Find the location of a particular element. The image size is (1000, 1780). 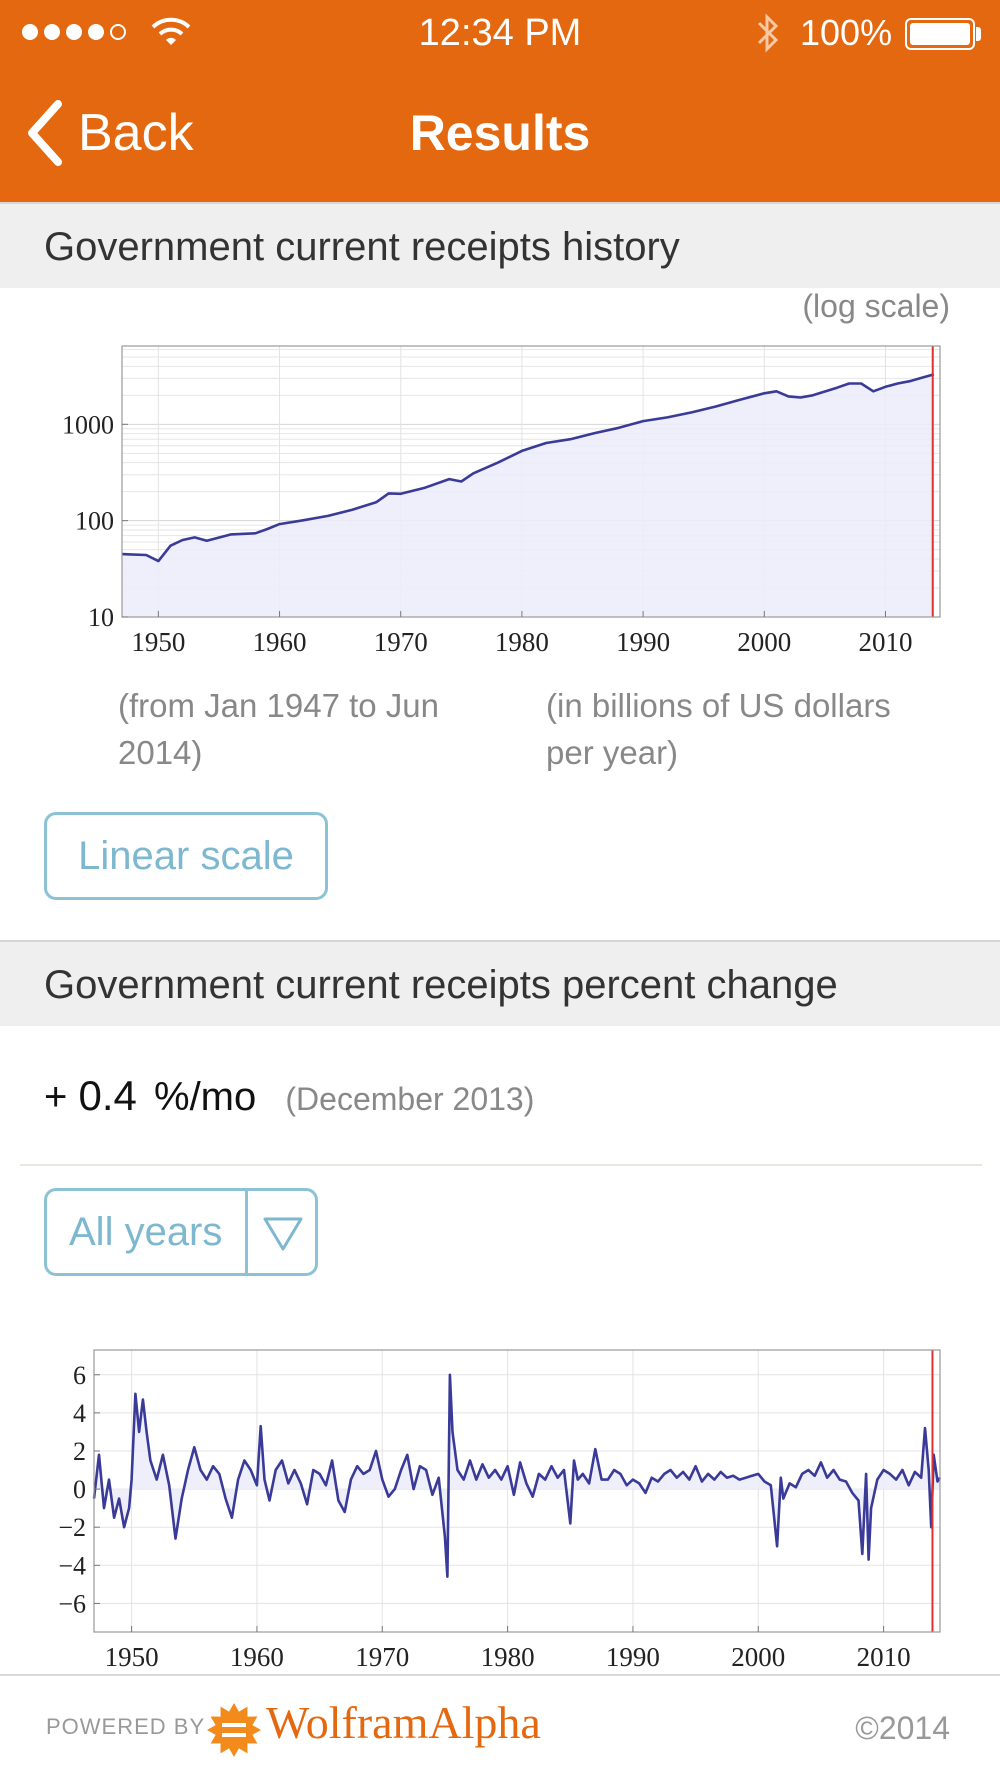

result-date: (December 2013) is located at coordinates (410, 1099).